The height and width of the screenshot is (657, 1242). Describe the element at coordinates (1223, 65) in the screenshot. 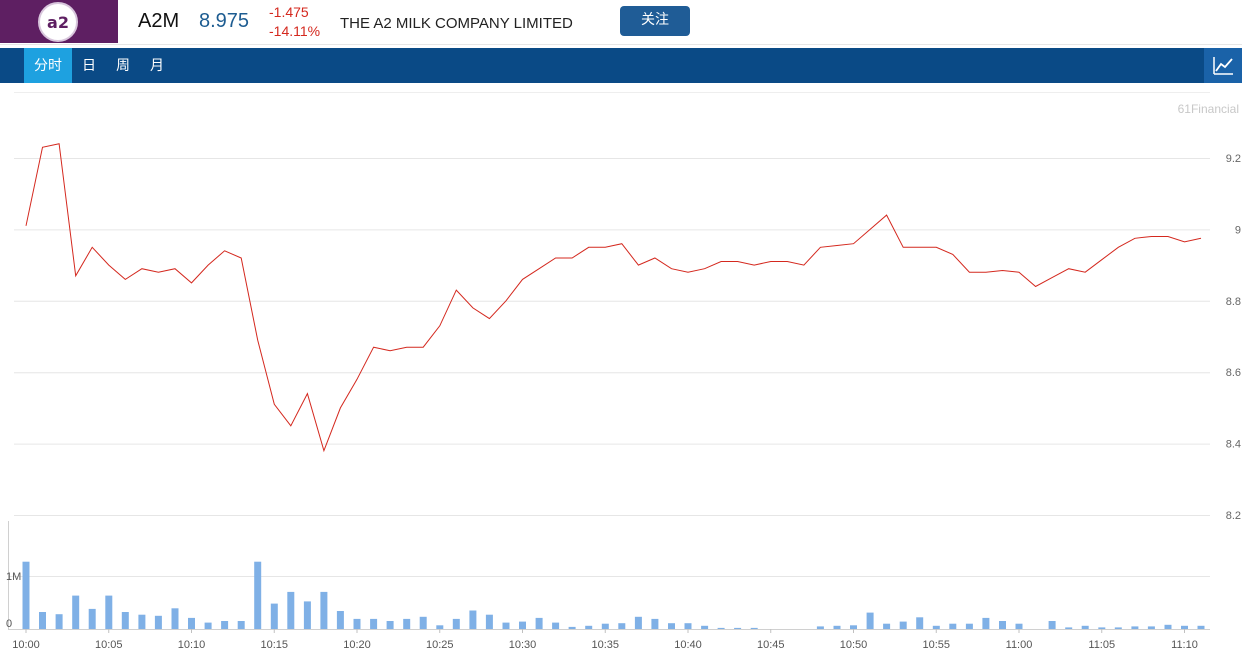

I see `chart-type-button` at that location.